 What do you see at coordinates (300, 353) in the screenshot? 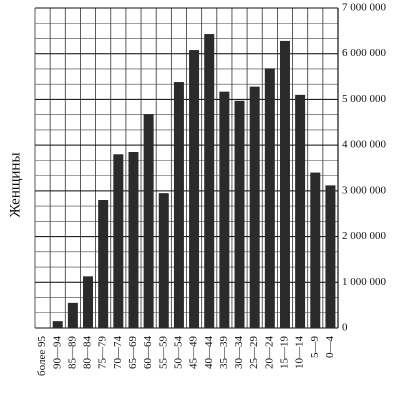
I see `x-tick-label: 10—14` at bounding box center [300, 353].